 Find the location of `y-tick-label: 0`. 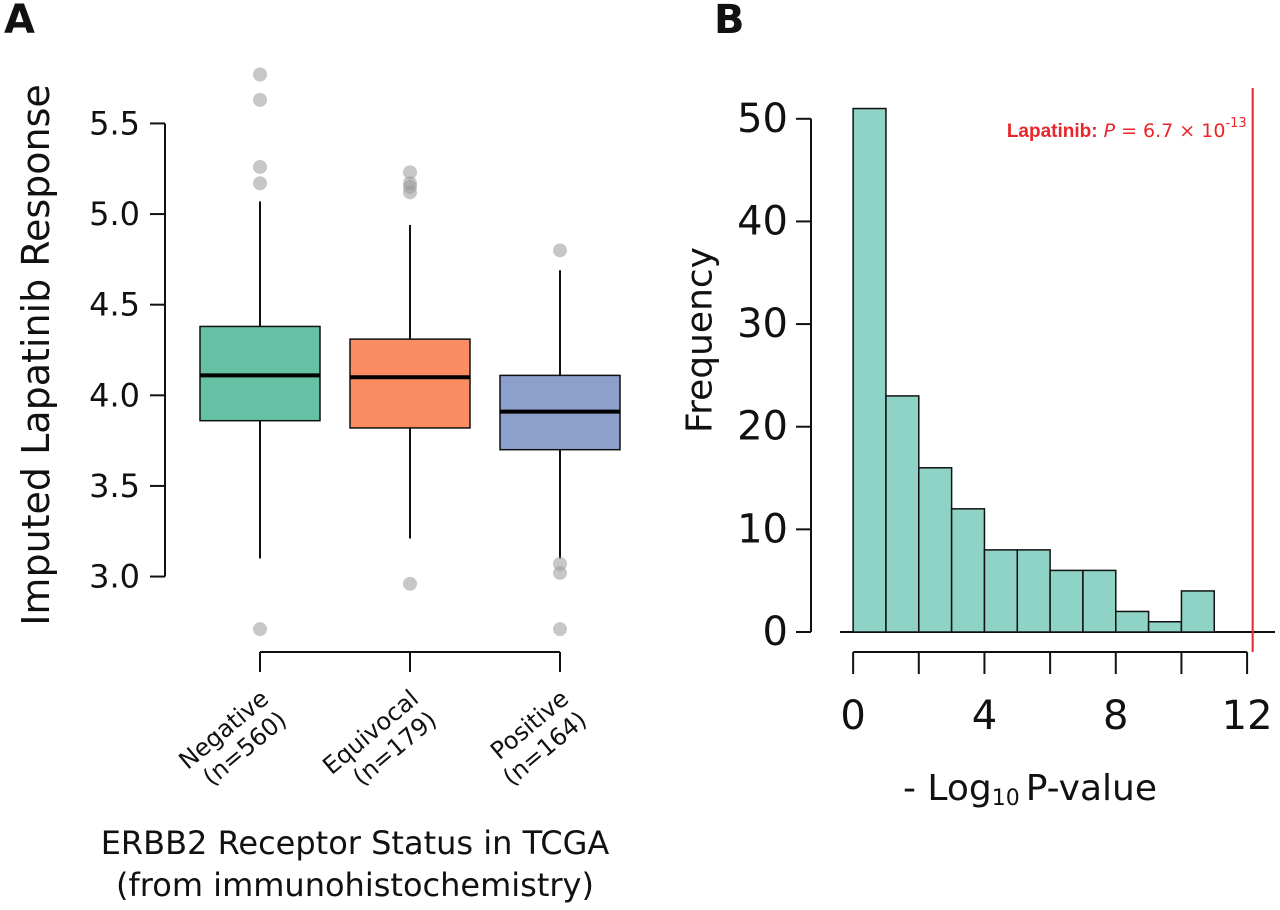

y-tick-label: 0 is located at coordinates (775, 632).